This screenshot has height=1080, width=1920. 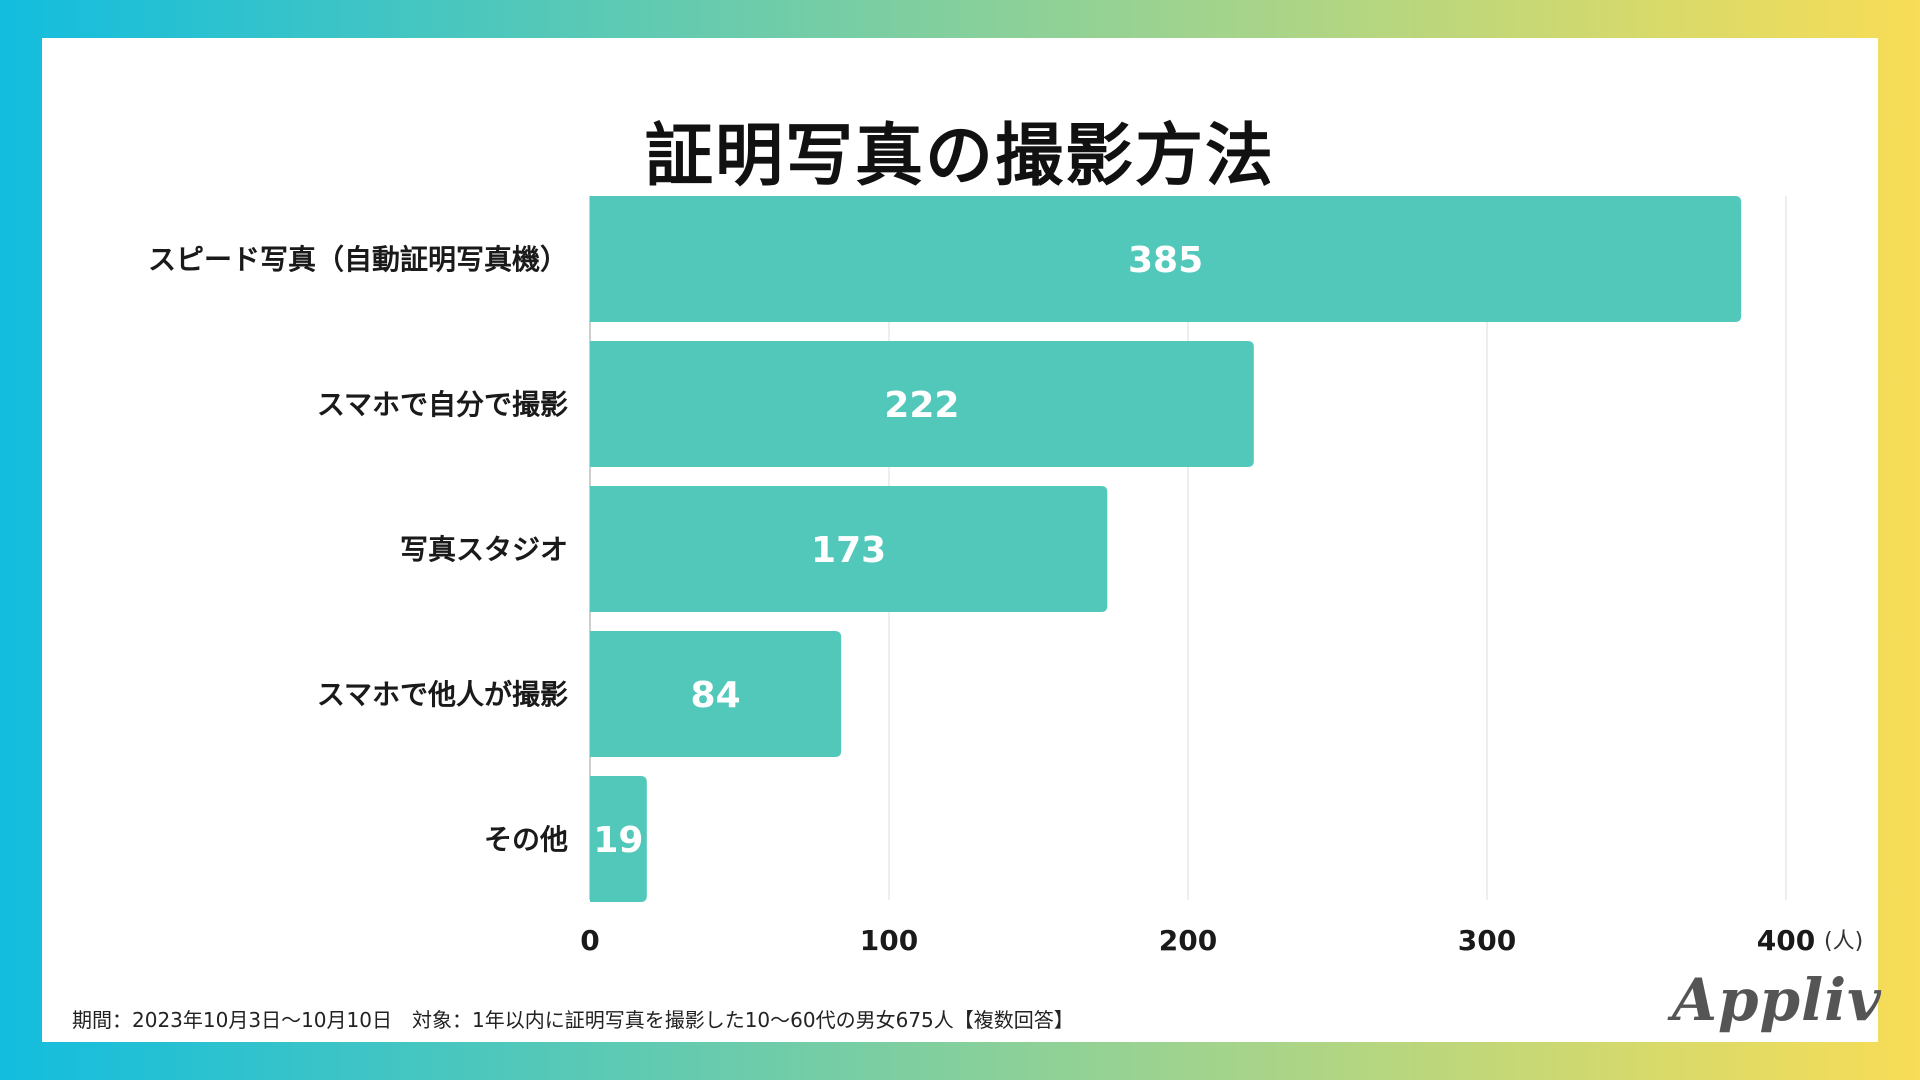 What do you see at coordinates (959, 156) in the screenshot?
I see `chart-title: 証明写真の撮影方法` at bounding box center [959, 156].